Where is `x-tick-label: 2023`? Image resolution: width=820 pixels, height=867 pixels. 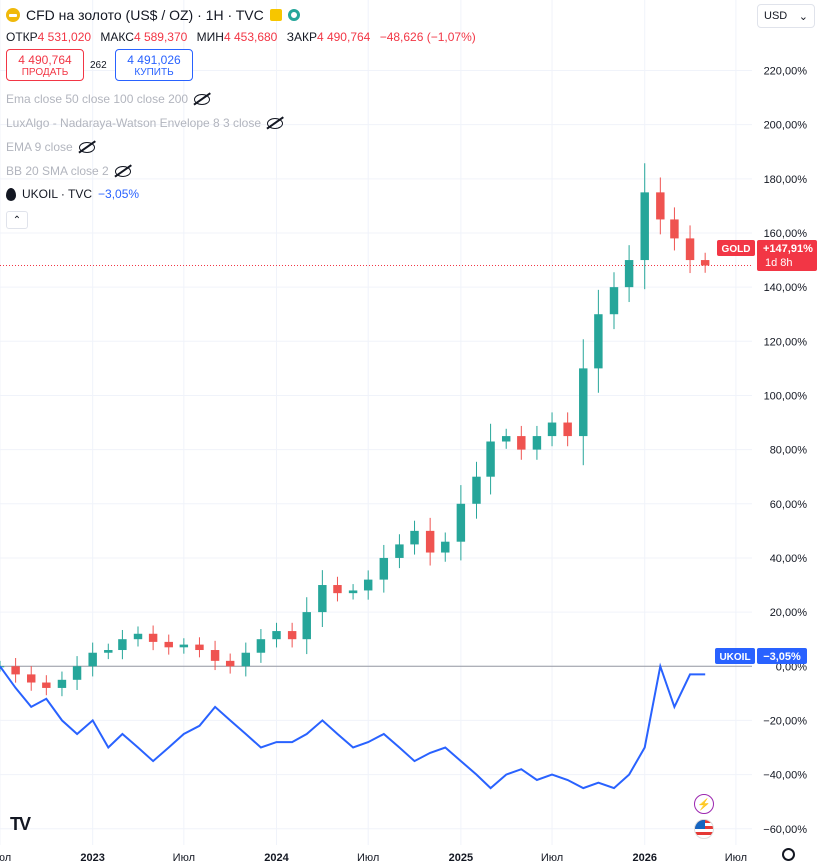 x-tick-label: 2023 is located at coordinates (92, 858).